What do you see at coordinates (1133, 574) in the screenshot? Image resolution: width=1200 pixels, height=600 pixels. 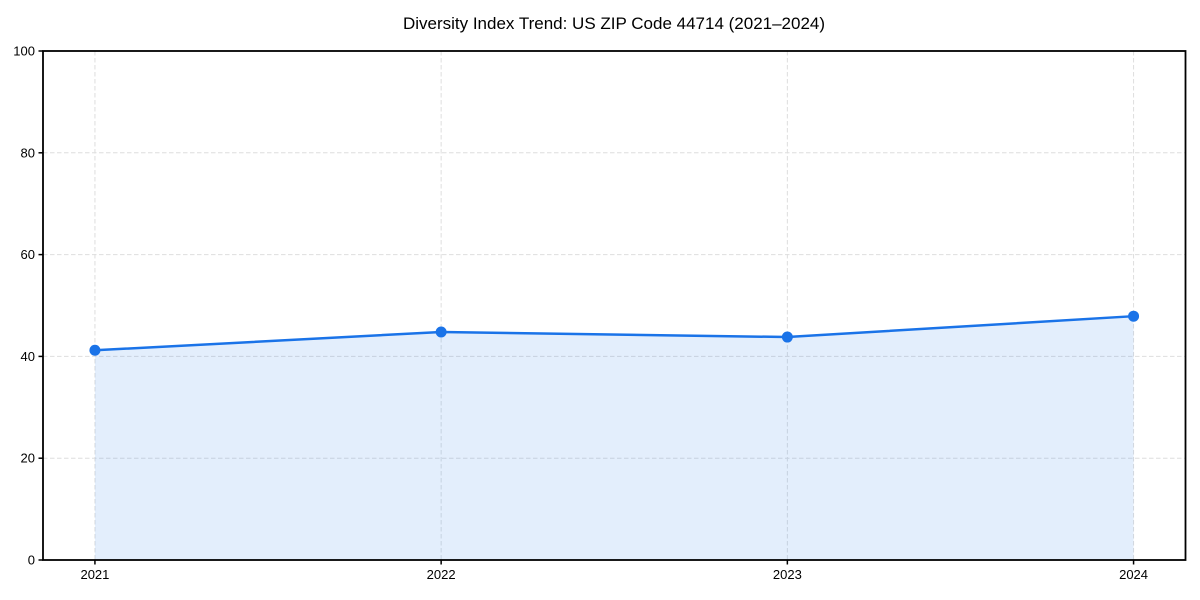 I see `x-tick-label: 2024` at bounding box center [1133, 574].